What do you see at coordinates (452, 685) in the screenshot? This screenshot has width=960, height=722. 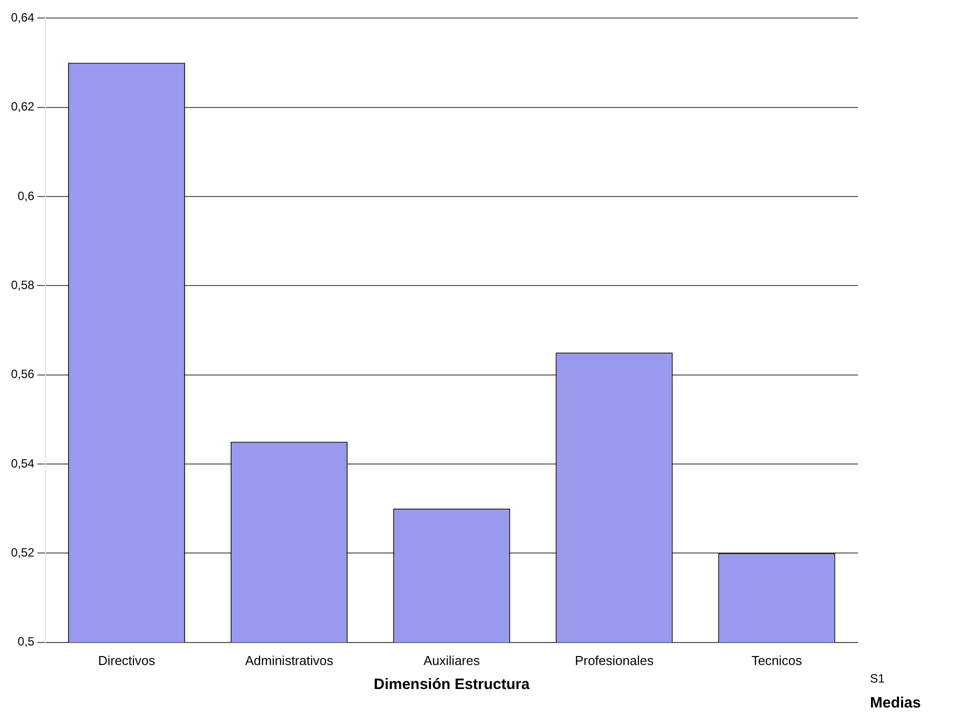 I see `x-axis-title: Dimensión Estructura` at bounding box center [452, 685].